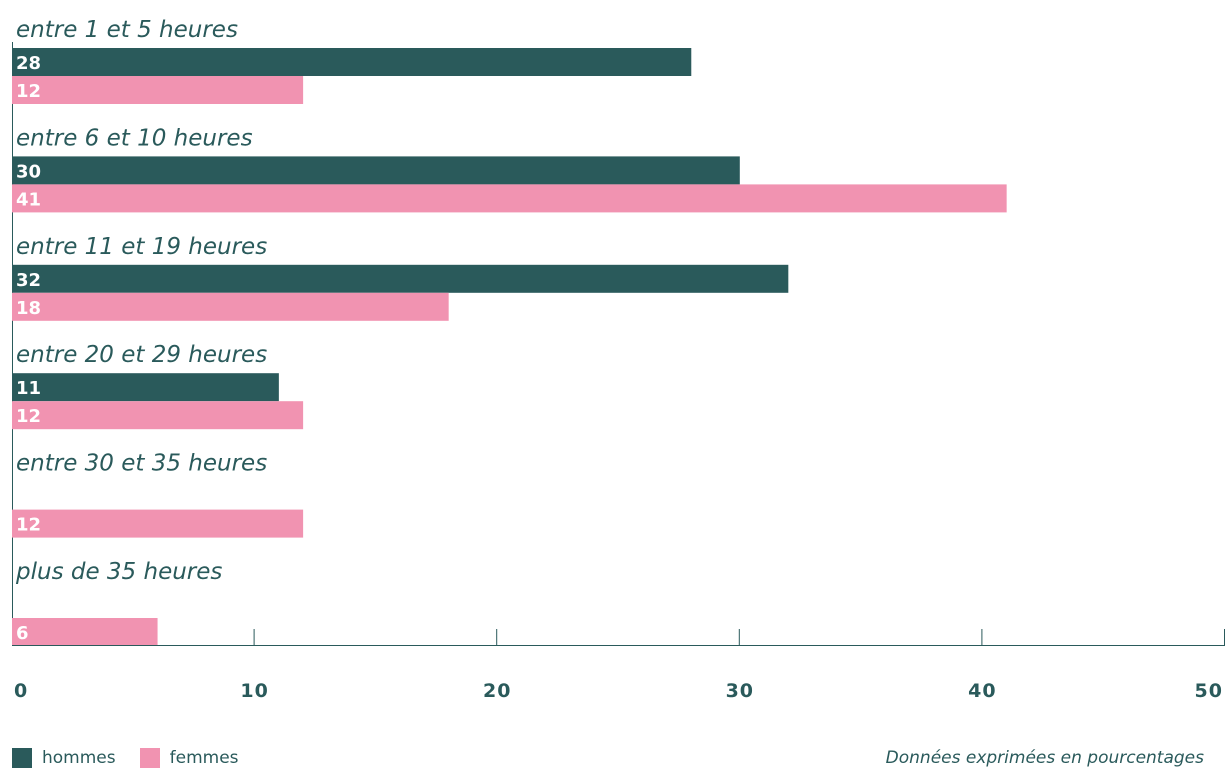 The image size is (1226, 770). I want to click on x-tick-label: 20, so click(497, 691).